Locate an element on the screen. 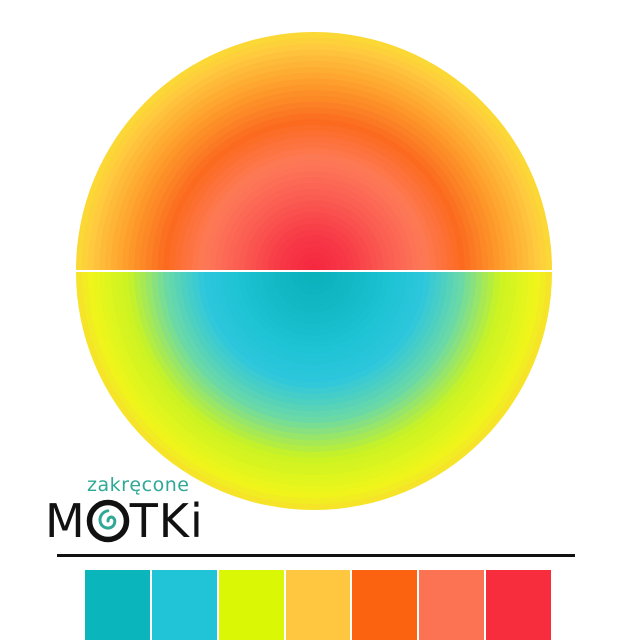  swatch-amber is located at coordinates (318, 605).